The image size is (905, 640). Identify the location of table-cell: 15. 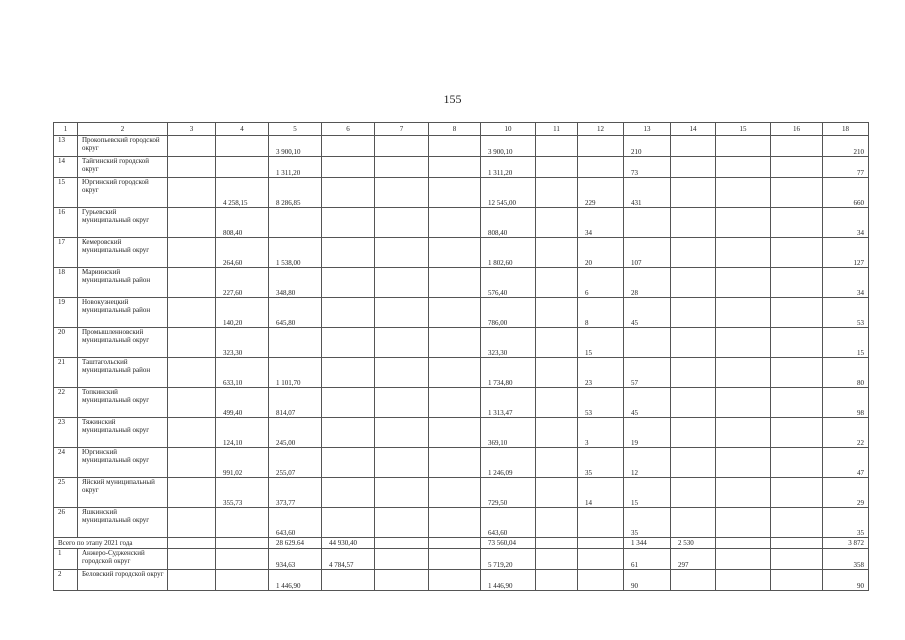
(845, 342).